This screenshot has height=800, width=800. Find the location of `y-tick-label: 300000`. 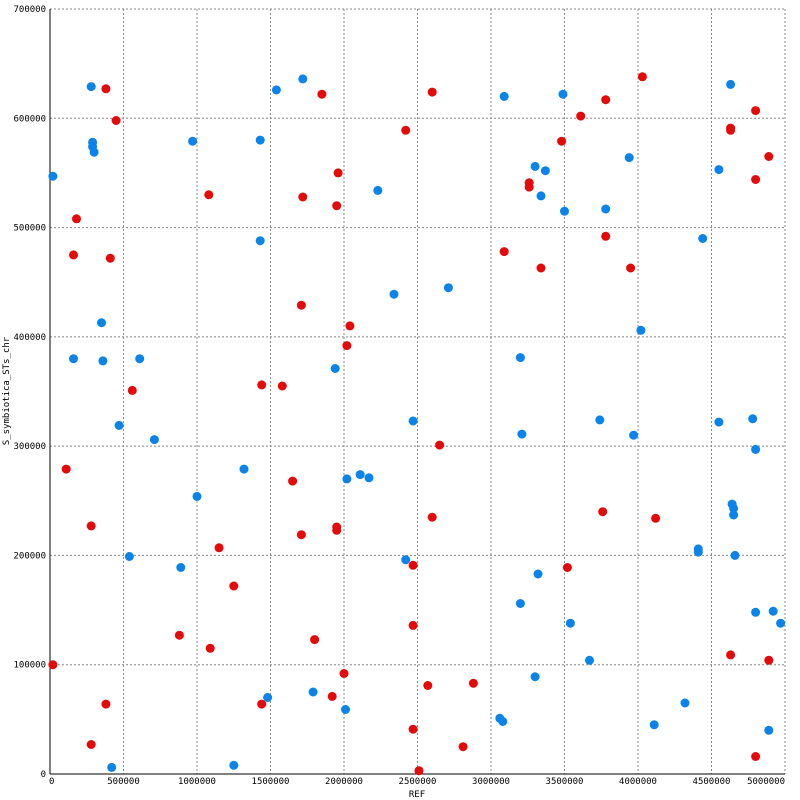

y-tick-label: 300000 is located at coordinates (29, 447).